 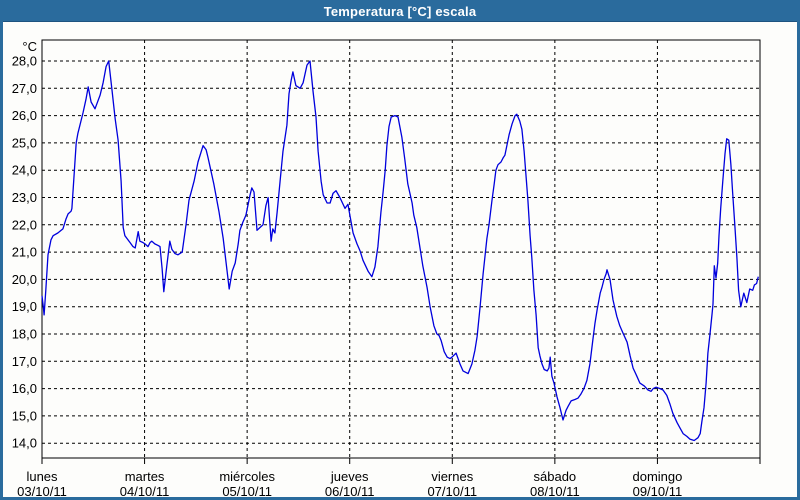 I want to click on day-date-label: 05/10/11, so click(x=247, y=491).